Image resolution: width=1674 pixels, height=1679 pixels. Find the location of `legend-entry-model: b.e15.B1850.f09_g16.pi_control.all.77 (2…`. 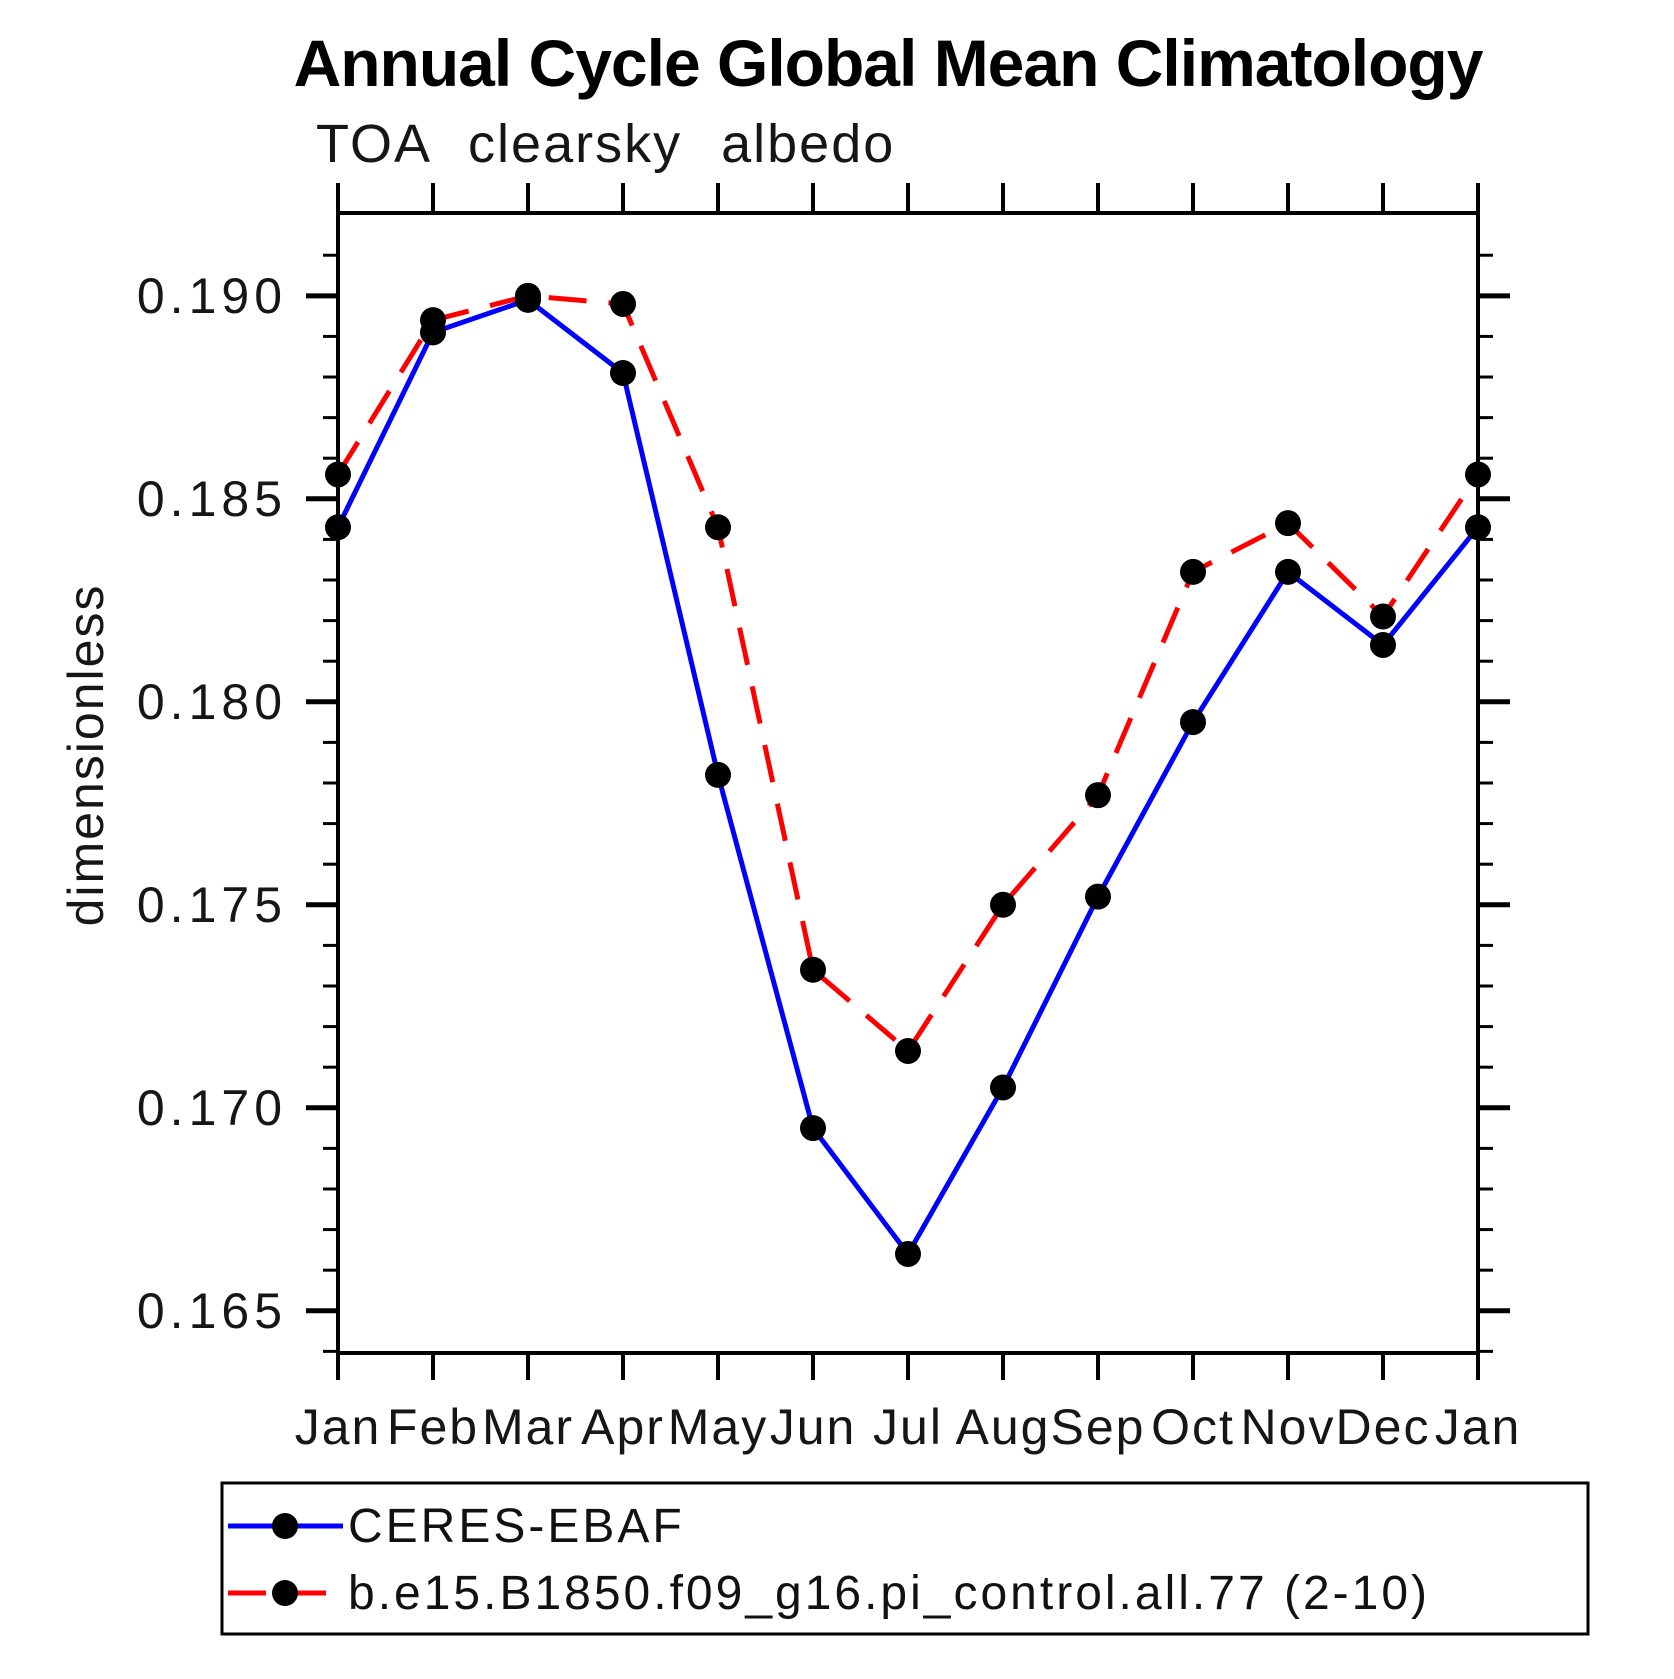

legend-entry-model: b.e15.B1850.f09_g16.pi_control.all.77 (2… is located at coordinates (829, 1593).